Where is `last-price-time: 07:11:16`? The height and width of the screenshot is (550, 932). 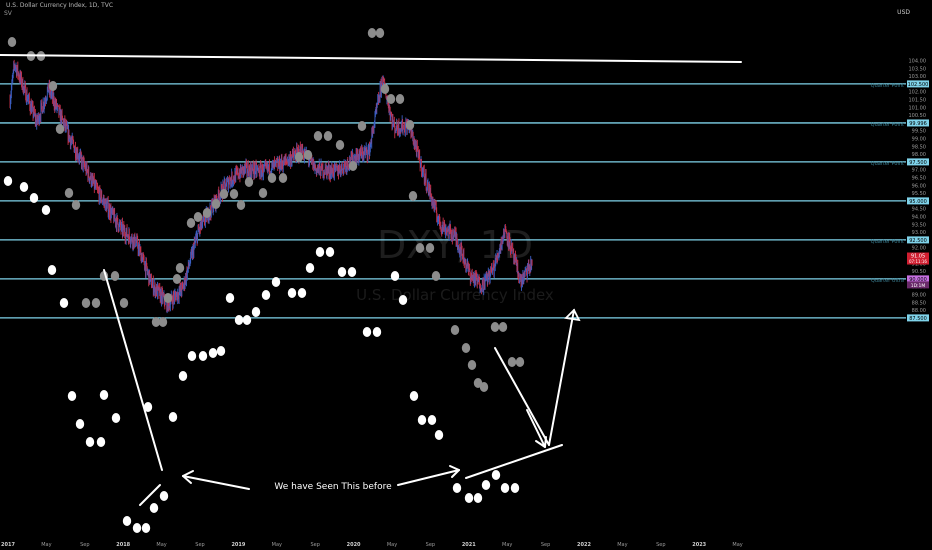 last-price-time: 07:11:16 is located at coordinates (918, 261).